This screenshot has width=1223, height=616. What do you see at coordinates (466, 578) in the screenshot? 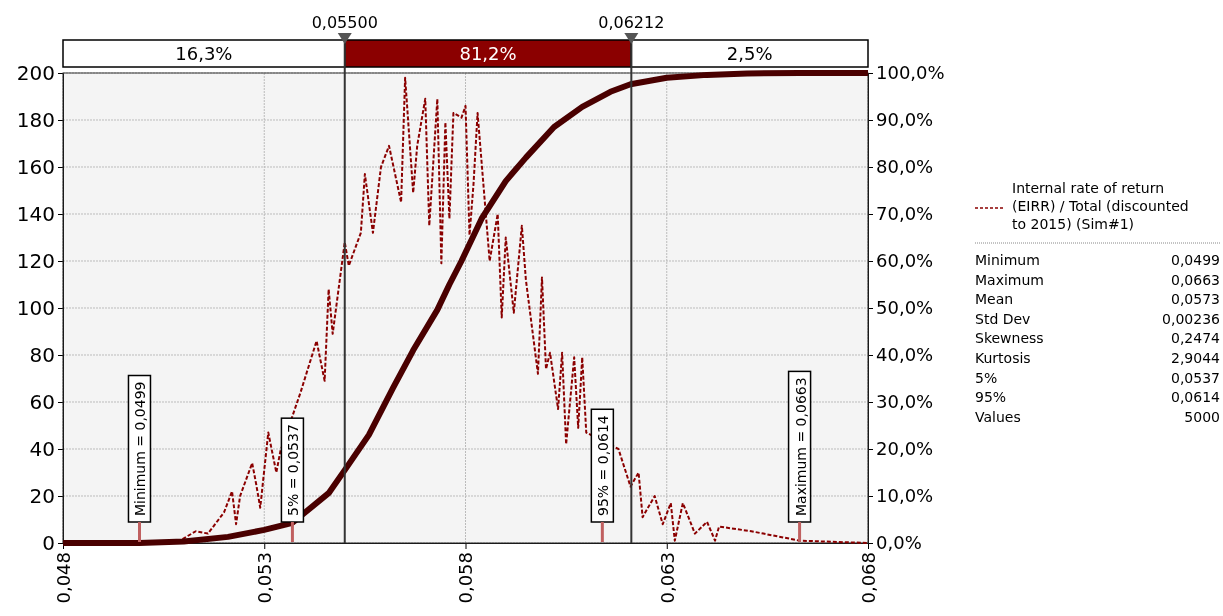
I see `x-tick-label: 0,058` at bounding box center [466, 578].